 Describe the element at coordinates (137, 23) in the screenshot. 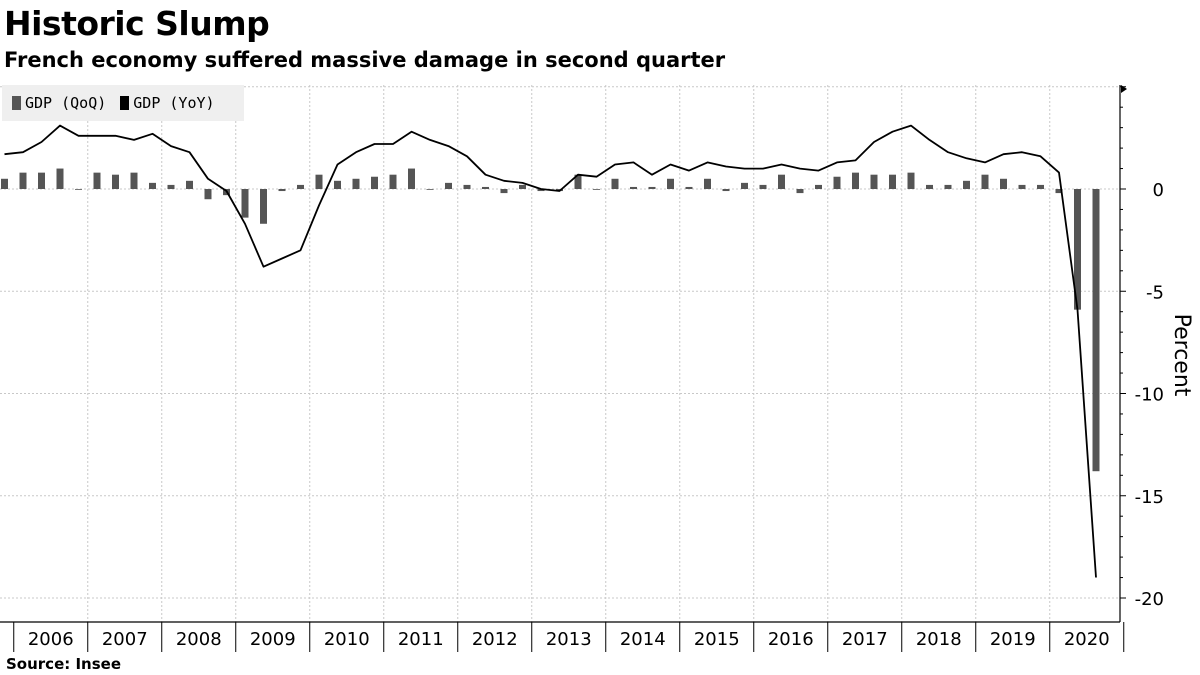

I see `chart-title: Historic Slump` at that location.